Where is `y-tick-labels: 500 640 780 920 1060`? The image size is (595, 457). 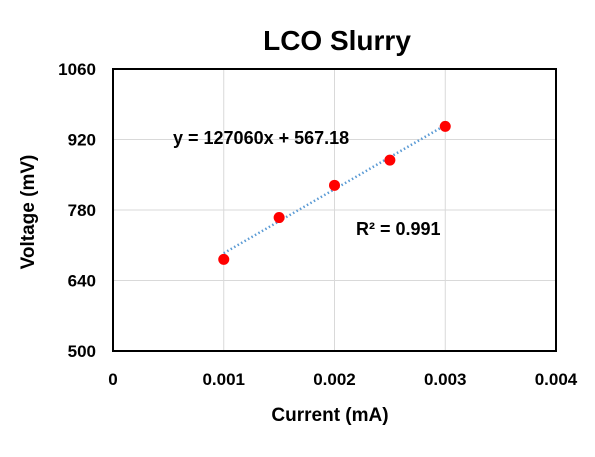 y-tick-labels: 500 640 780 920 1060 is located at coordinates (77, 210).